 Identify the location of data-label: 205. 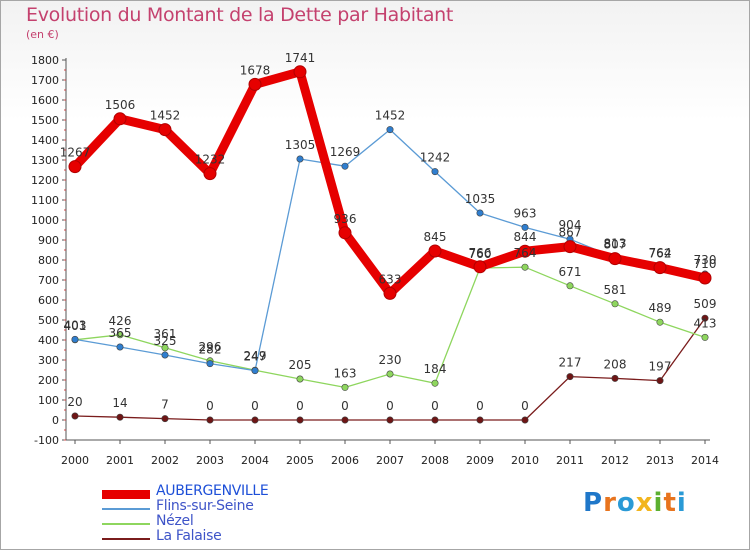
(300, 365).